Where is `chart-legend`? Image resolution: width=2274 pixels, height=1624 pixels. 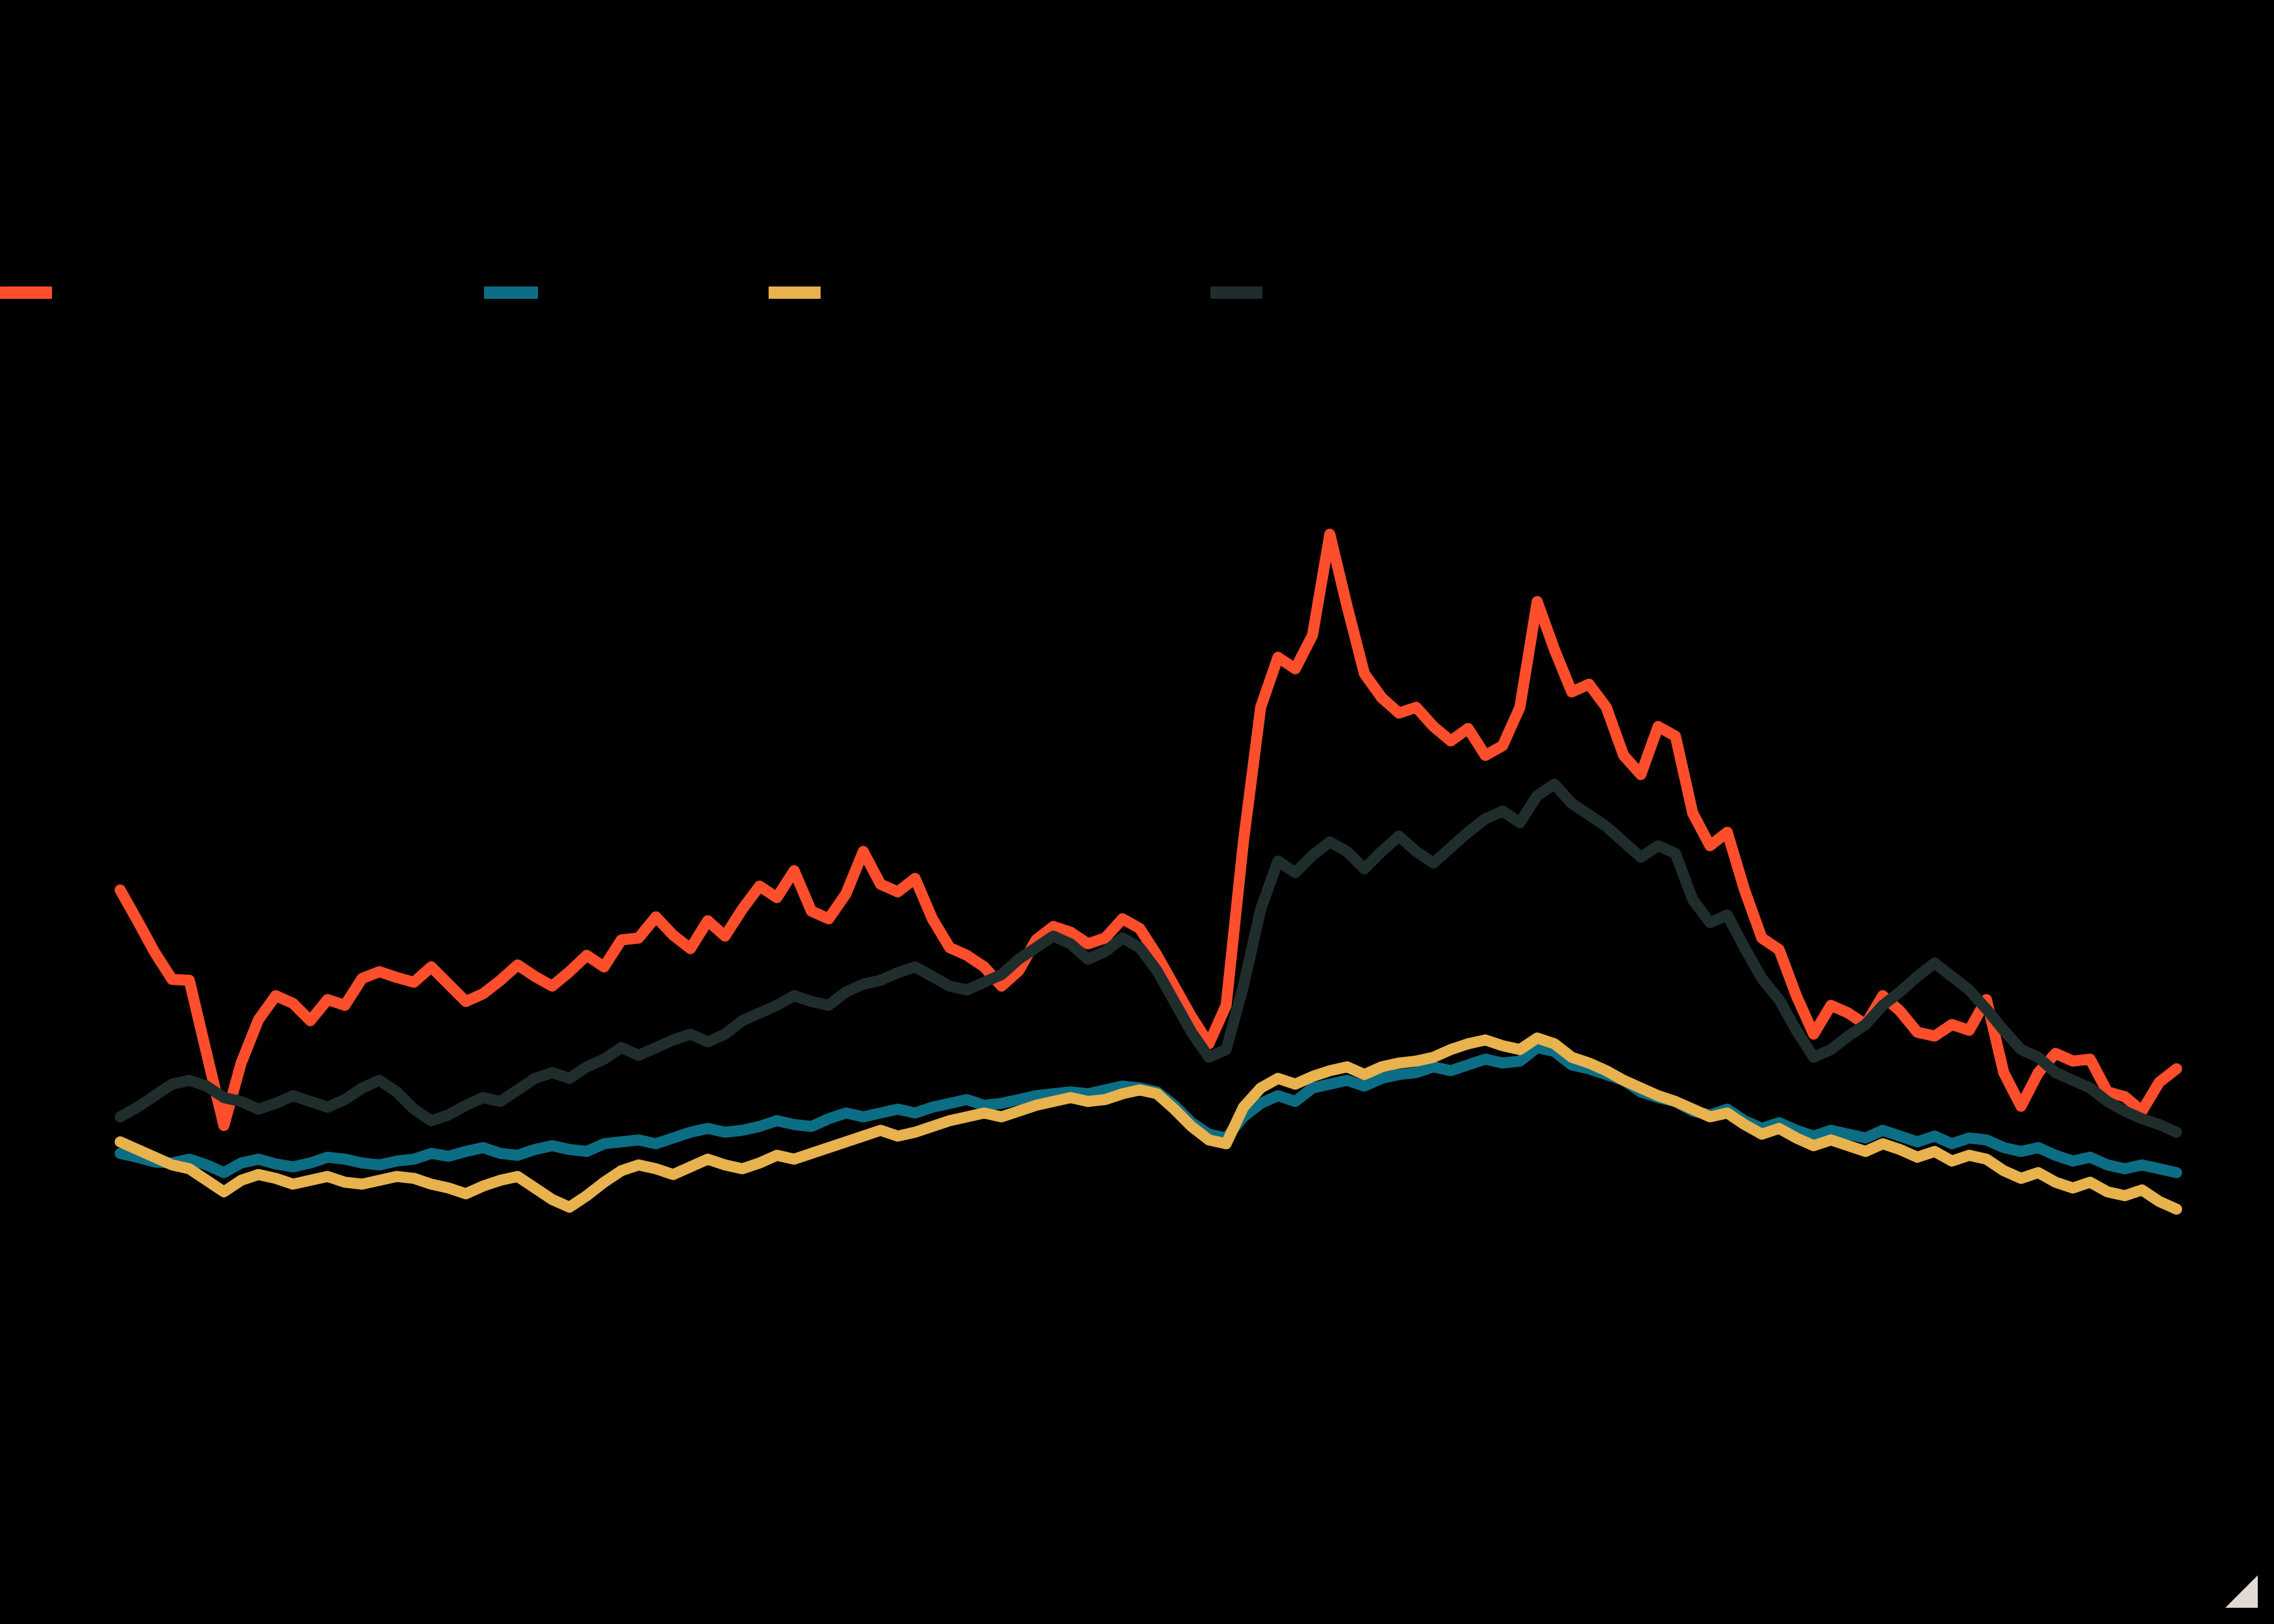
chart-legend is located at coordinates (1137, 292).